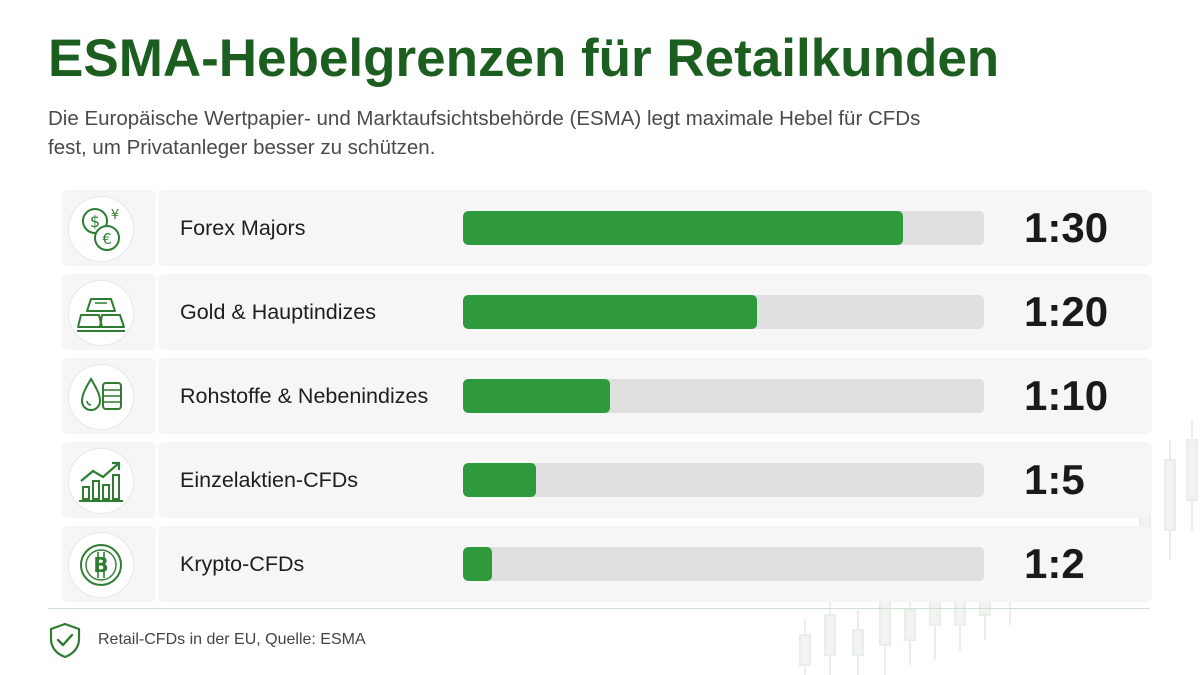  What do you see at coordinates (232, 639) in the screenshot?
I see `source-note: Retail-CFDs in der EU, Quelle: ESMA` at bounding box center [232, 639].